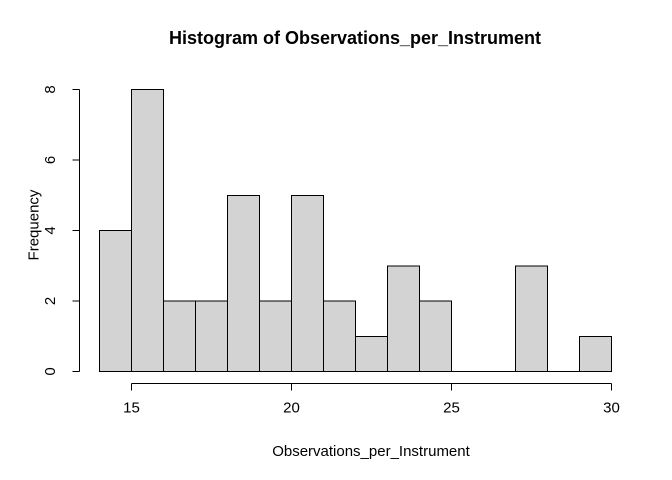 This screenshot has width=672, height=480. What do you see at coordinates (611, 408) in the screenshot?
I see `x-tick-label: 30` at bounding box center [611, 408].